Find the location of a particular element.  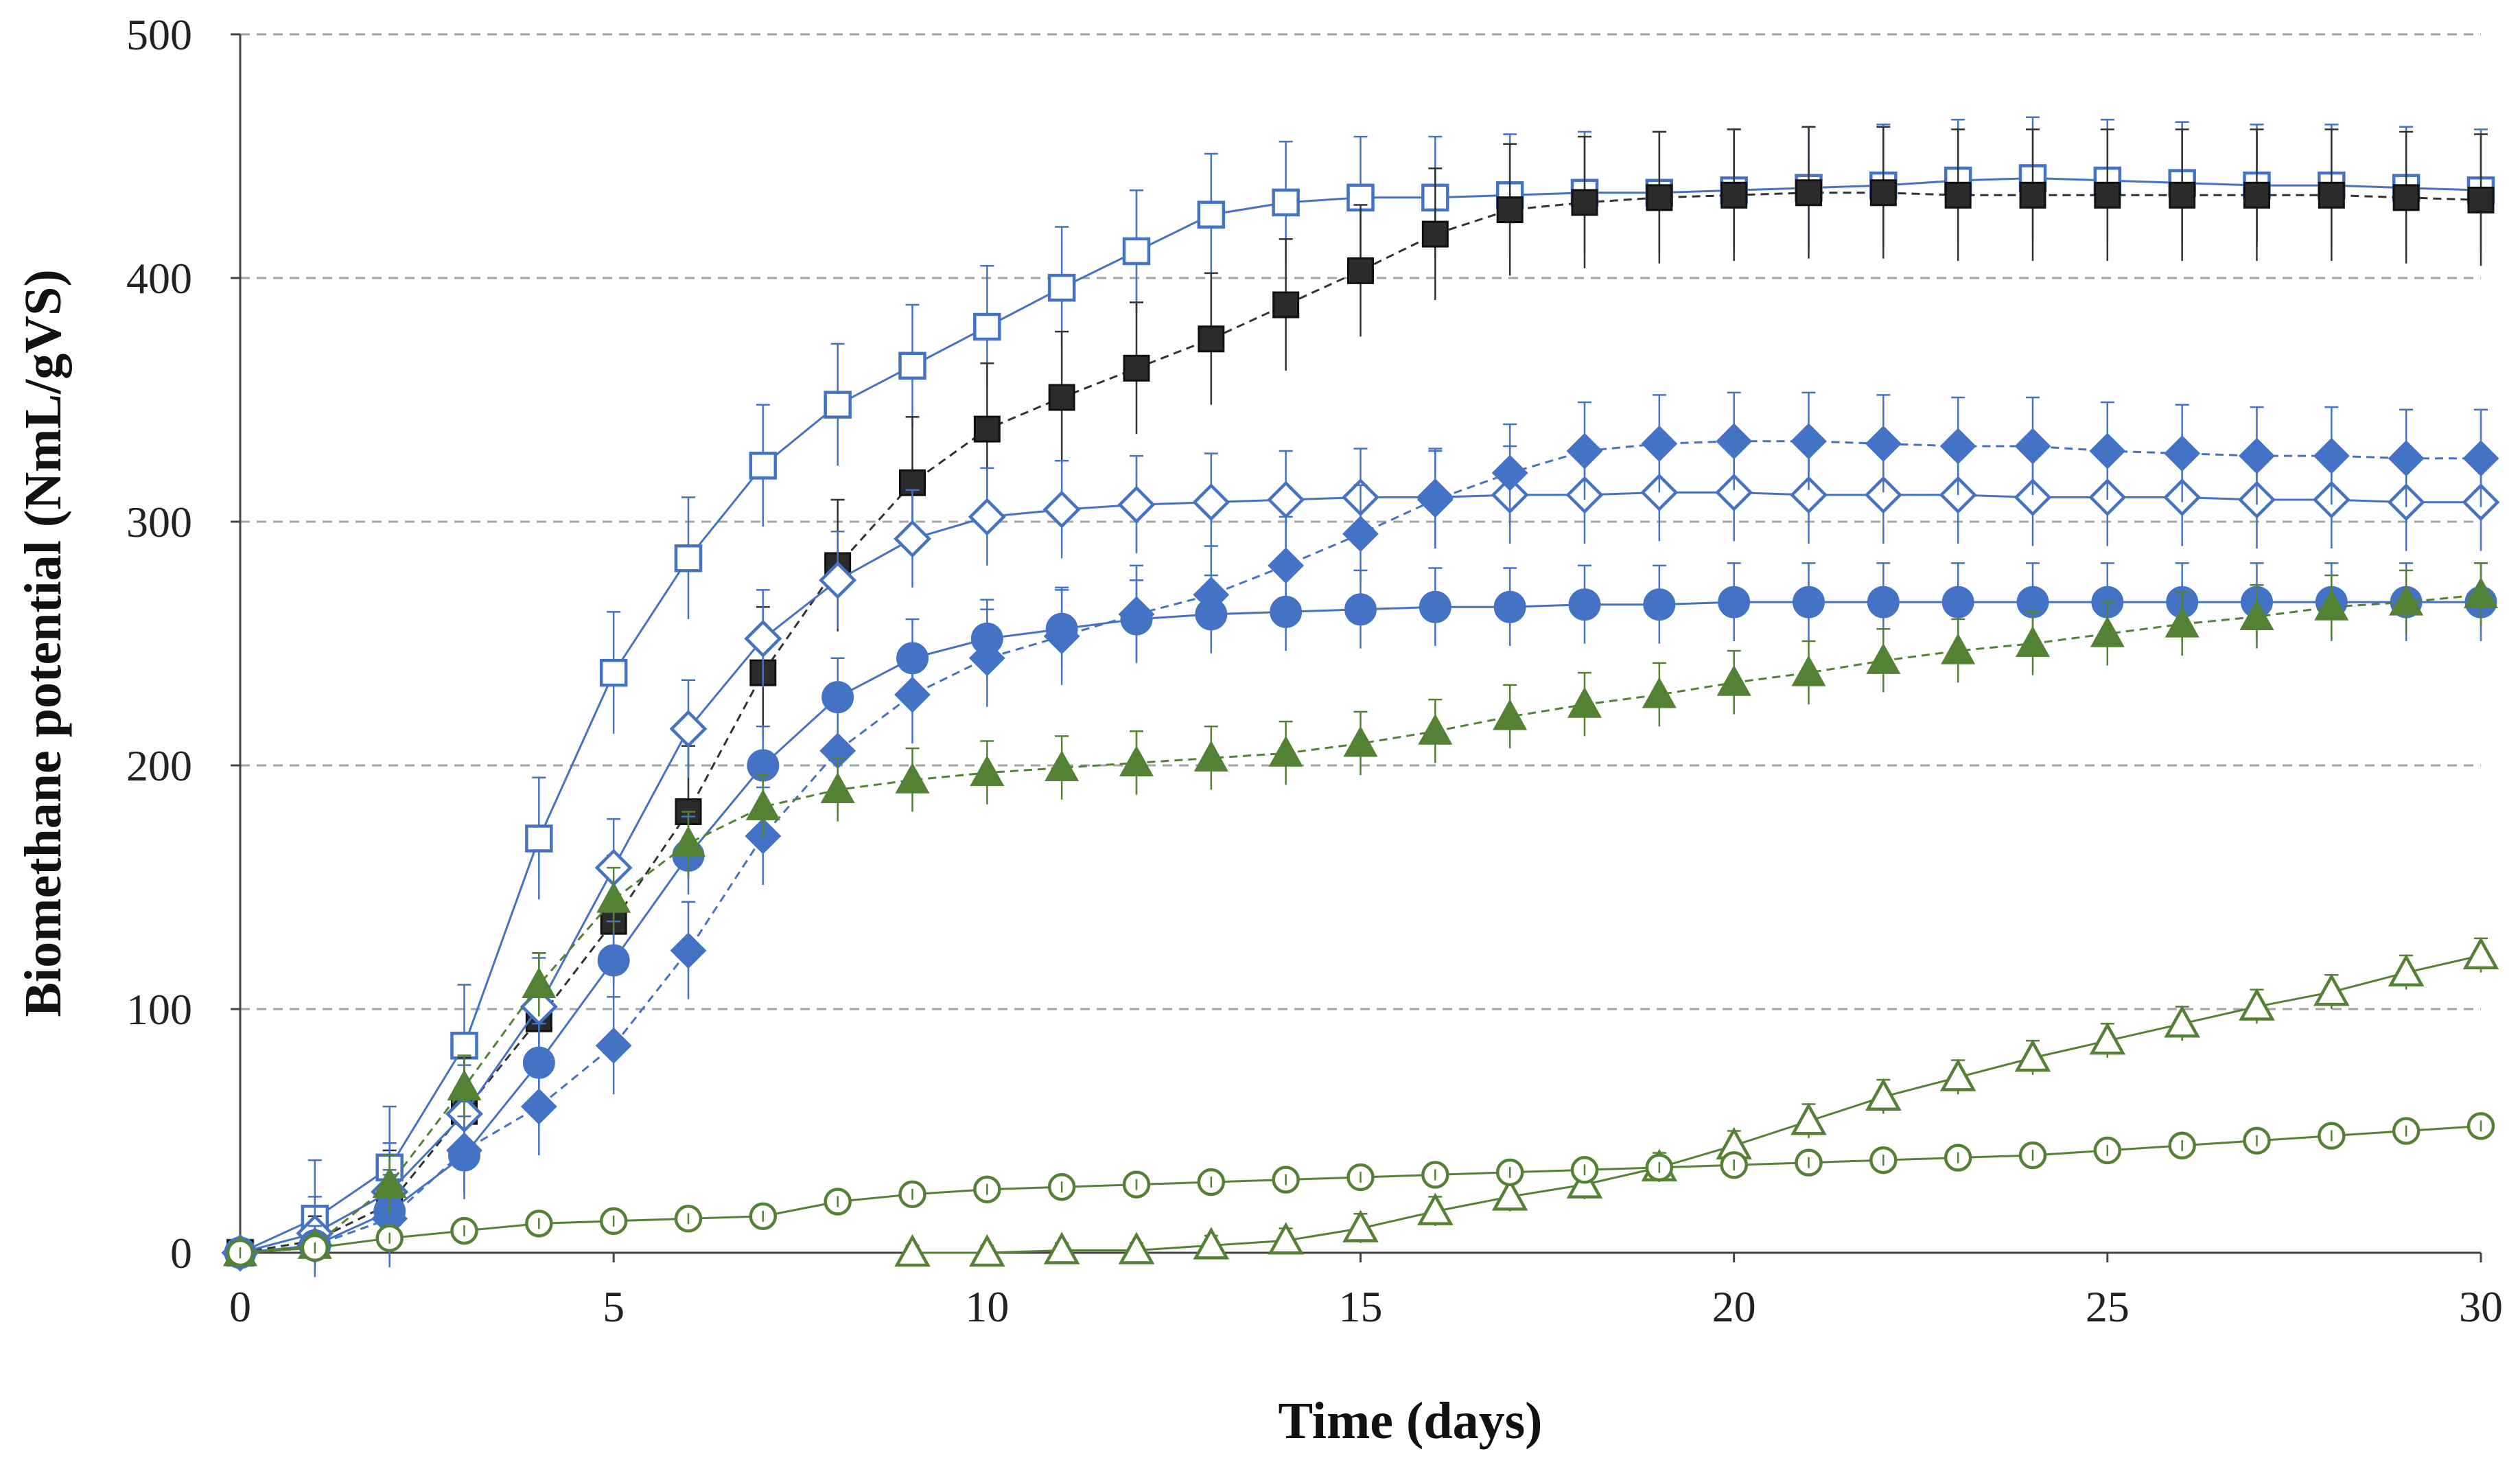

x-tick-label: 0 is located at coordinates (240, 1306).